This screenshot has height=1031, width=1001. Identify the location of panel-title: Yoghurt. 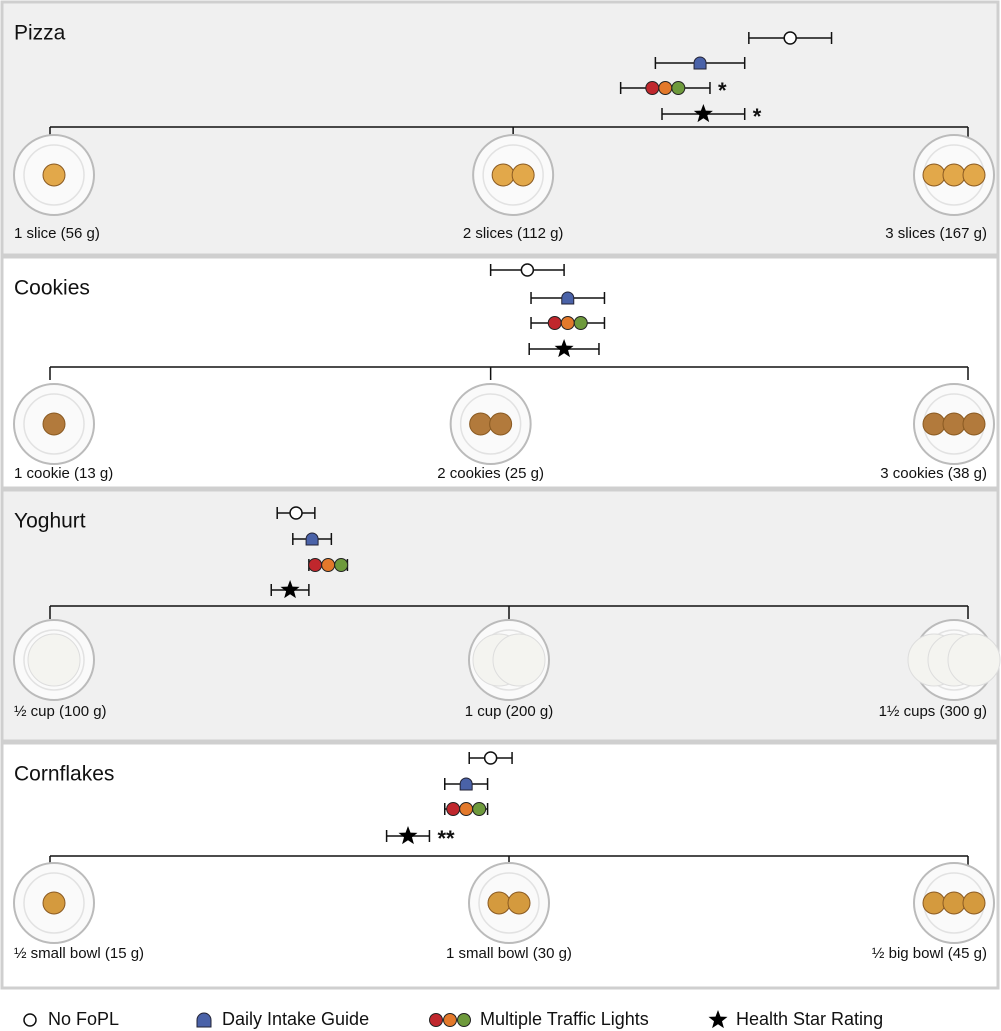
(50, 521).